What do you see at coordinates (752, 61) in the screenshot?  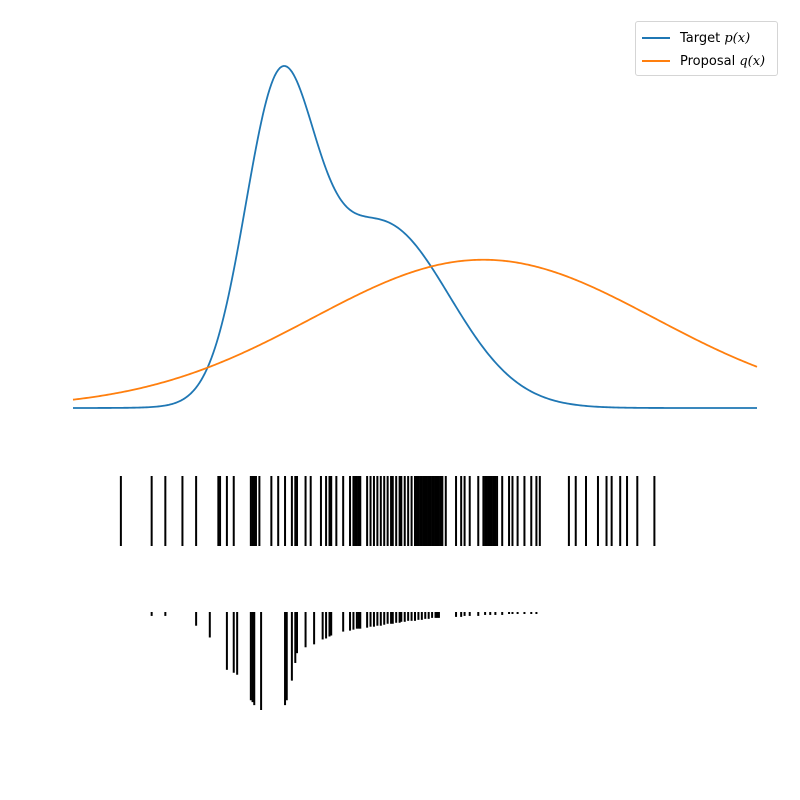 I see `legend-label-proposal-math: q(x)` at bounding box center [752, 61].